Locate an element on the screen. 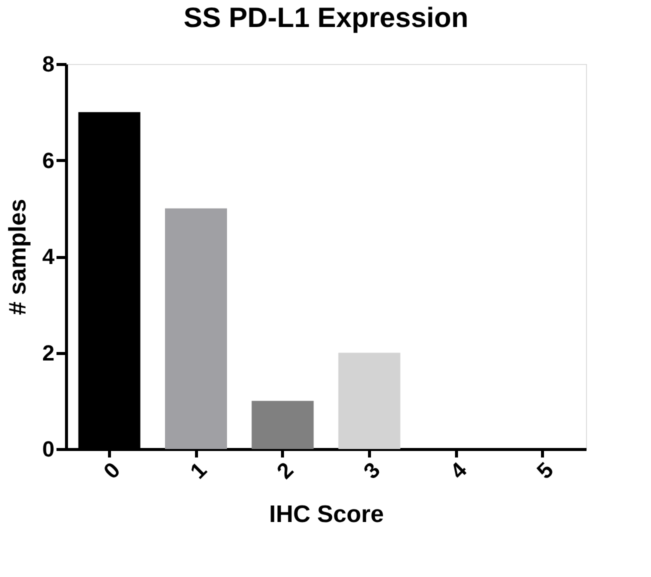 The height and width of the screenshot is (577, 651). x-tick-label: 5 is located at coordinates (545, 470).